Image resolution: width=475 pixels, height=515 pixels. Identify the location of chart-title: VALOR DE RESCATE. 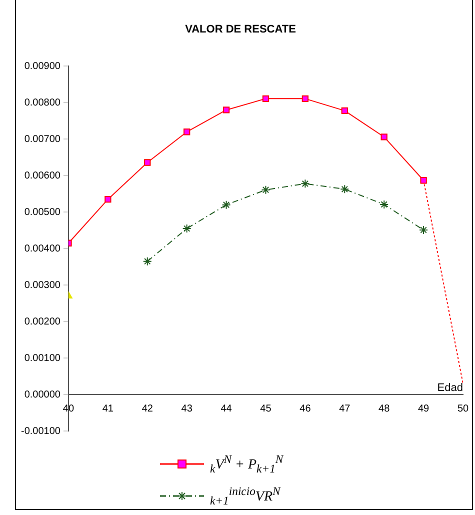
(240, 30).